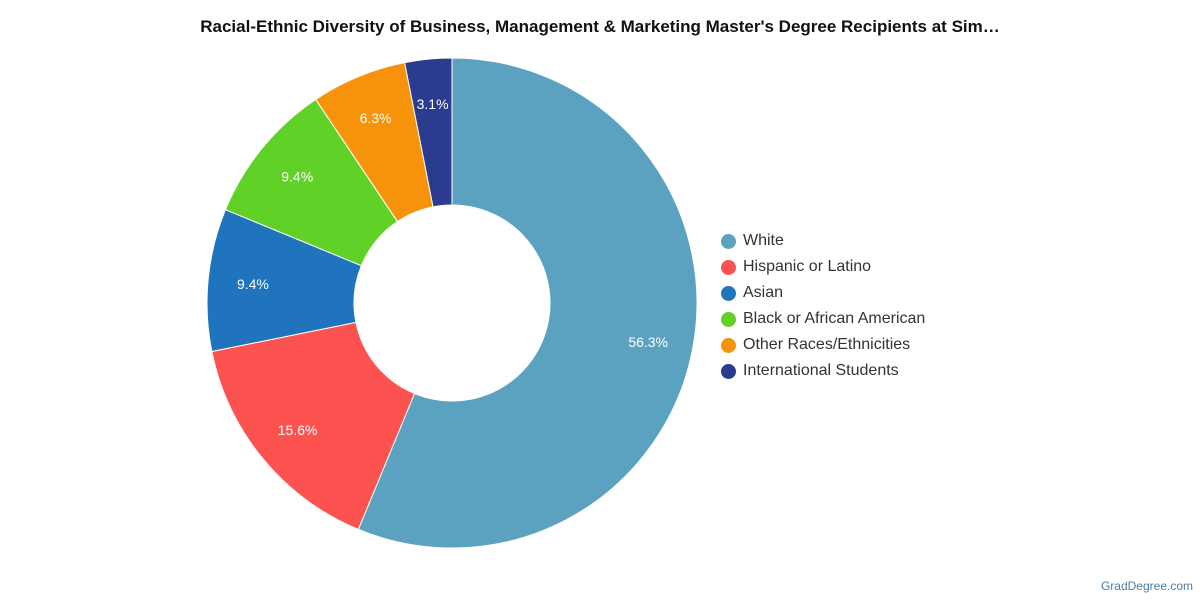 This screenshot has height=600, width=1200. What do you see at coordinates (298, 430) in the screenshot?
I see `slice-label-hispanic-or-latino: 15.6%` at bounding box center [298, 430].